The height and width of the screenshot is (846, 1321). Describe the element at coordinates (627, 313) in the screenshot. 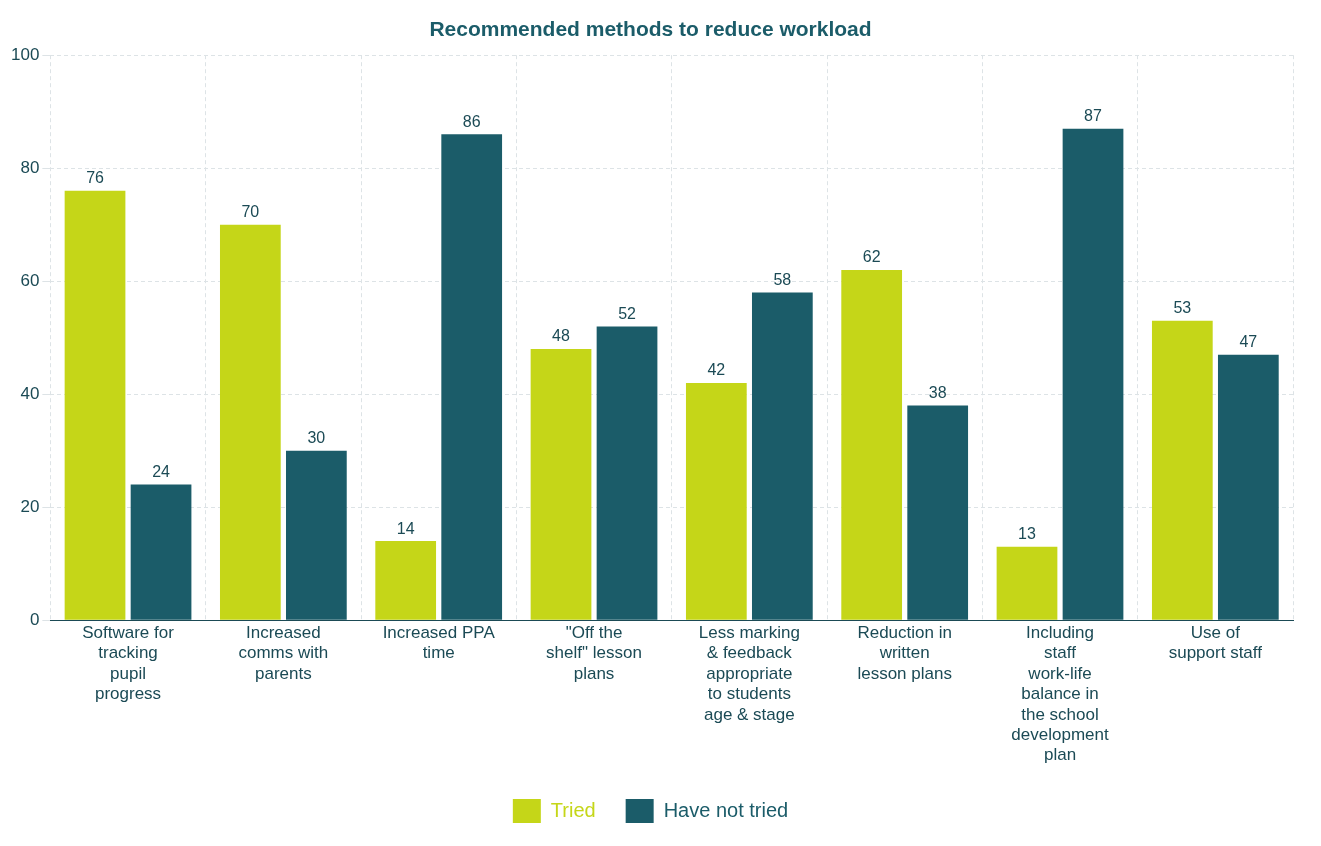

I see `data-label: 52` at that location.